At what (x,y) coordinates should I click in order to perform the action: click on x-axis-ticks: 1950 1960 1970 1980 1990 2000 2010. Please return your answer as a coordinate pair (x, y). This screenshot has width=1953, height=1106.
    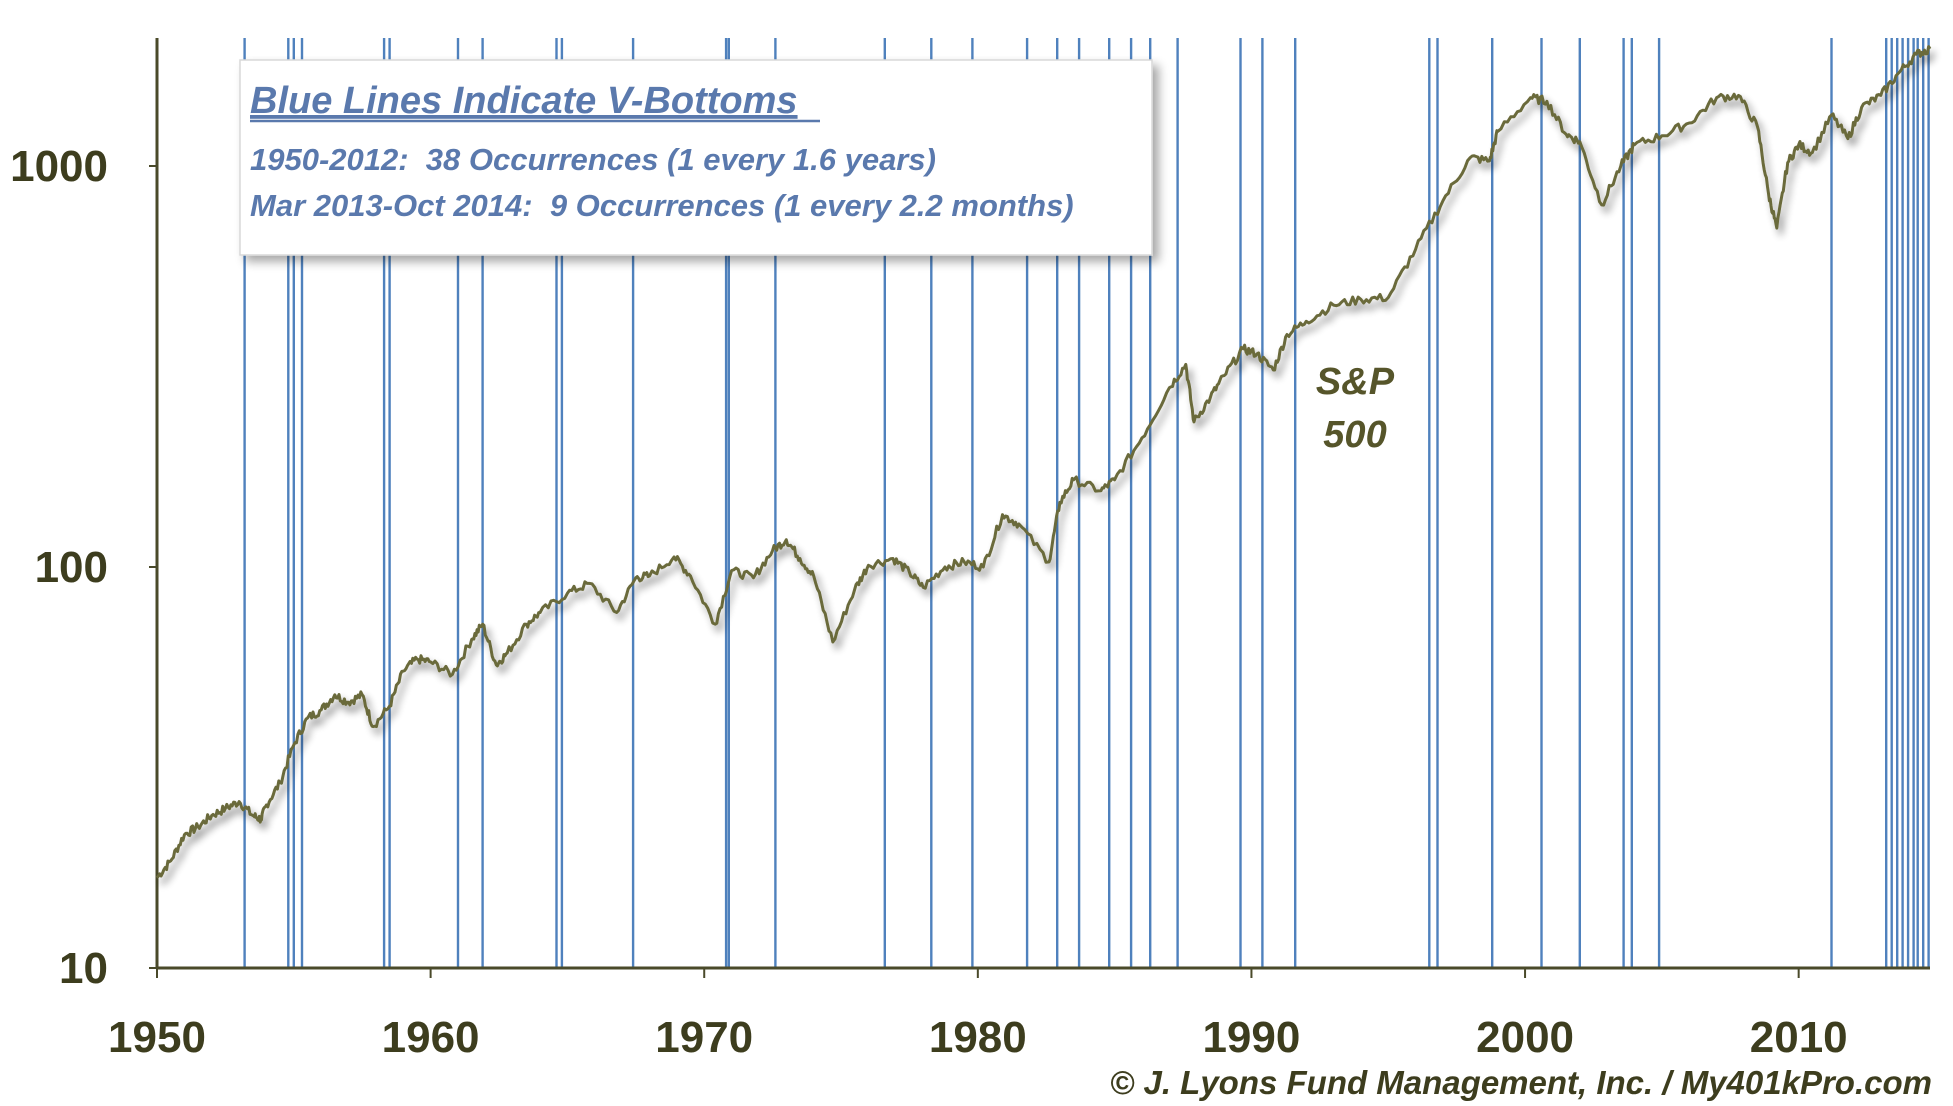
    Looking at the image, I should click on (978, 1015).